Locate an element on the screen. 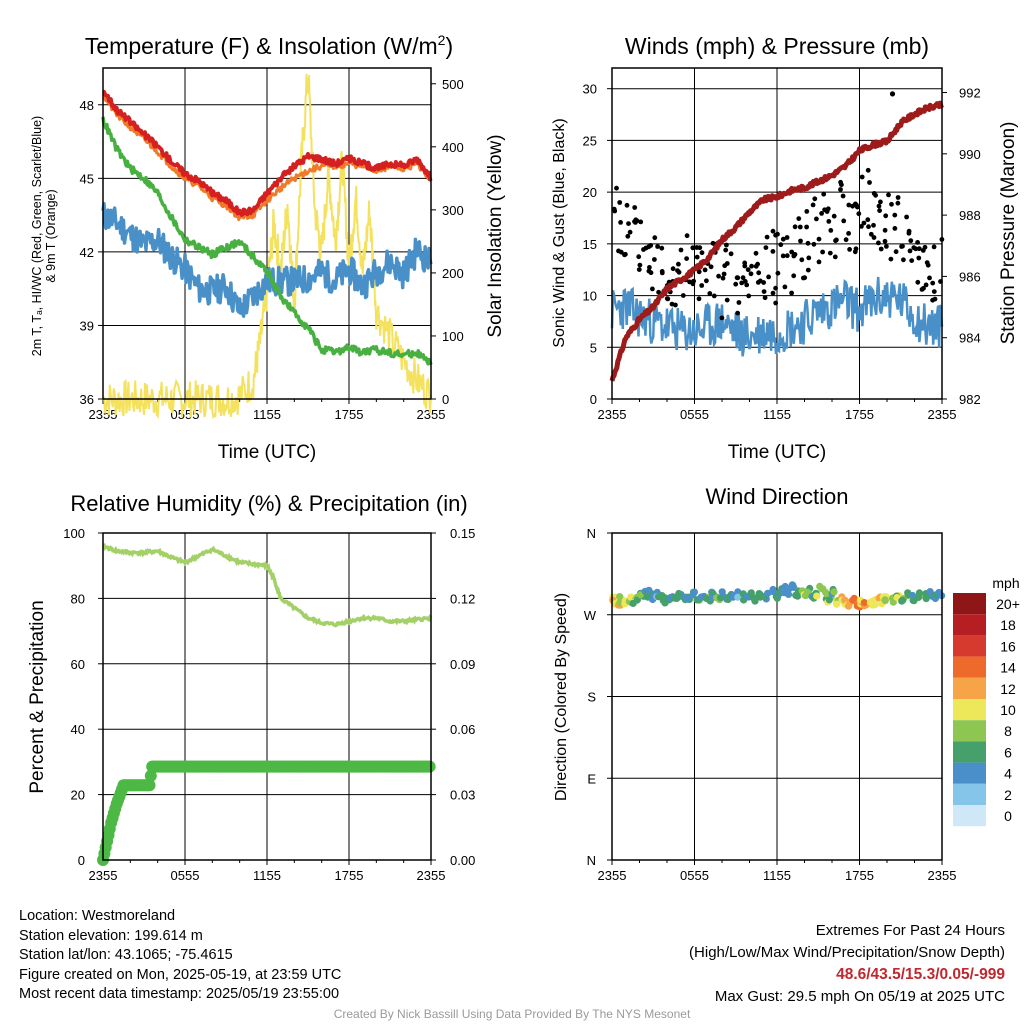 Image resolution: width=1024 pixels, height=1024 pixels. plot-frame is located at coordinates (267, 233).